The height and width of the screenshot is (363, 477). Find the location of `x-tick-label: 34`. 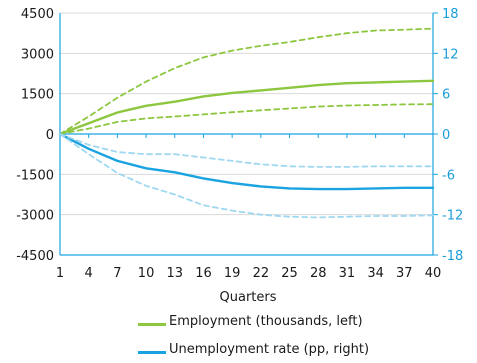

x-tick-label: 34 is located at coordinates (375, 273).